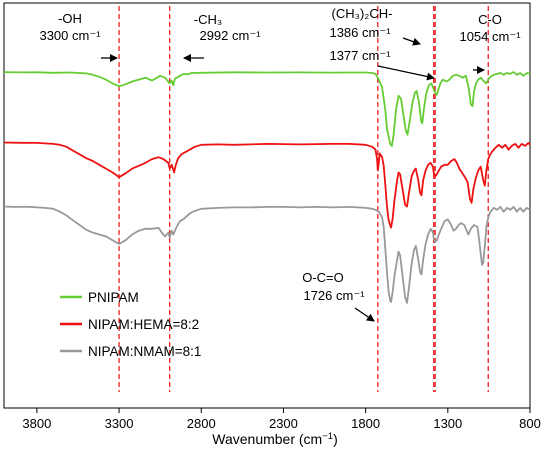  What do you see at coordinates (119, 423) in the screenshot?
I see `x-tick-label-3300: 3300` at bounding box center [119, 423].